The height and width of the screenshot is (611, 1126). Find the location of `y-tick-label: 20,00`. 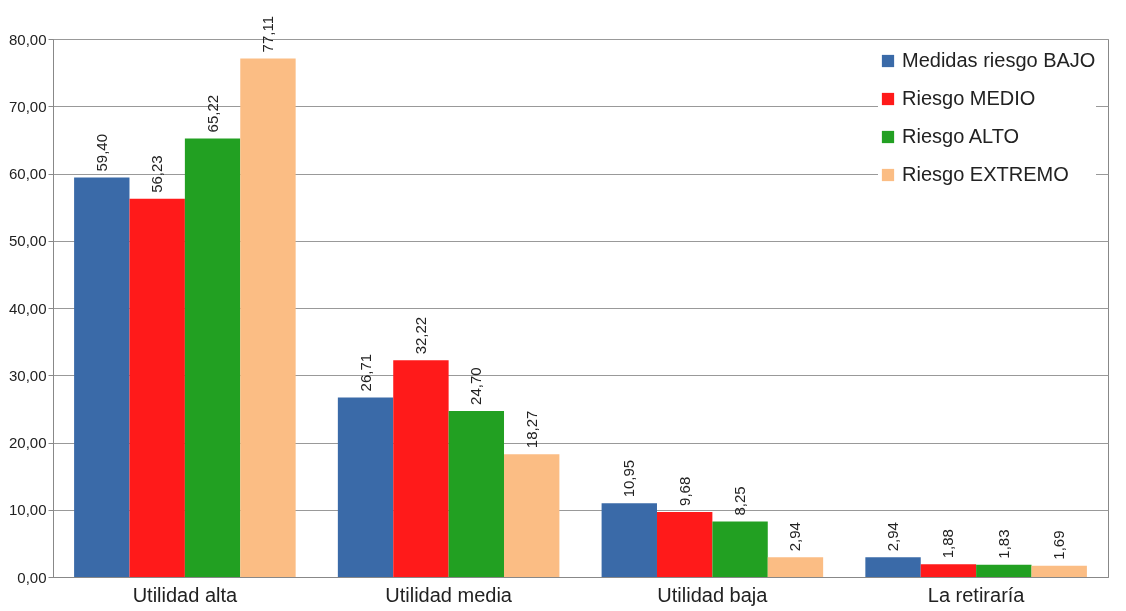

y-tick-label: 20,00 is located at coordinates (27, 442).